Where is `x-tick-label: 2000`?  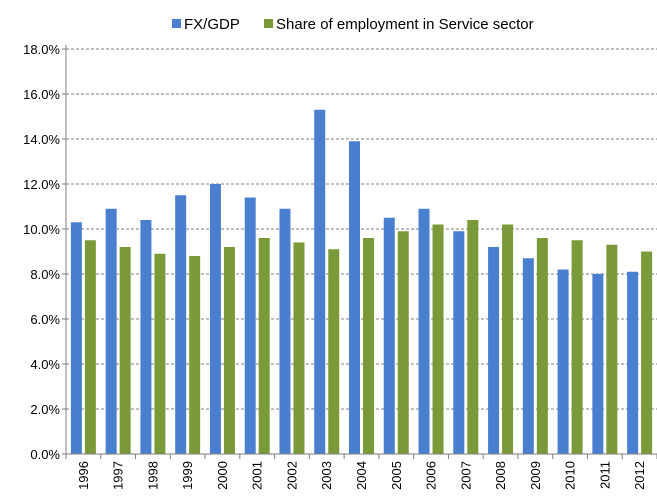 x-tick-label: 2000 is located at coordinates (222, 475).